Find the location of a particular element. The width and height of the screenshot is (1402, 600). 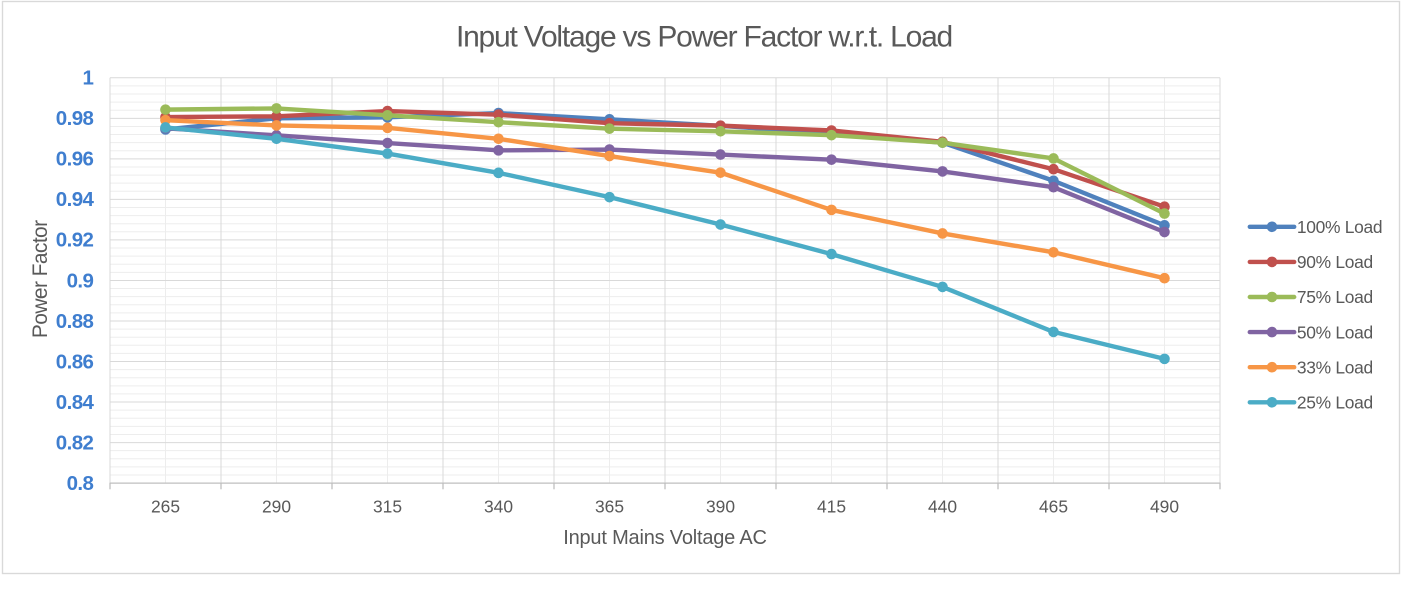

svg-text: 290 is located at coordinates (276, 507).